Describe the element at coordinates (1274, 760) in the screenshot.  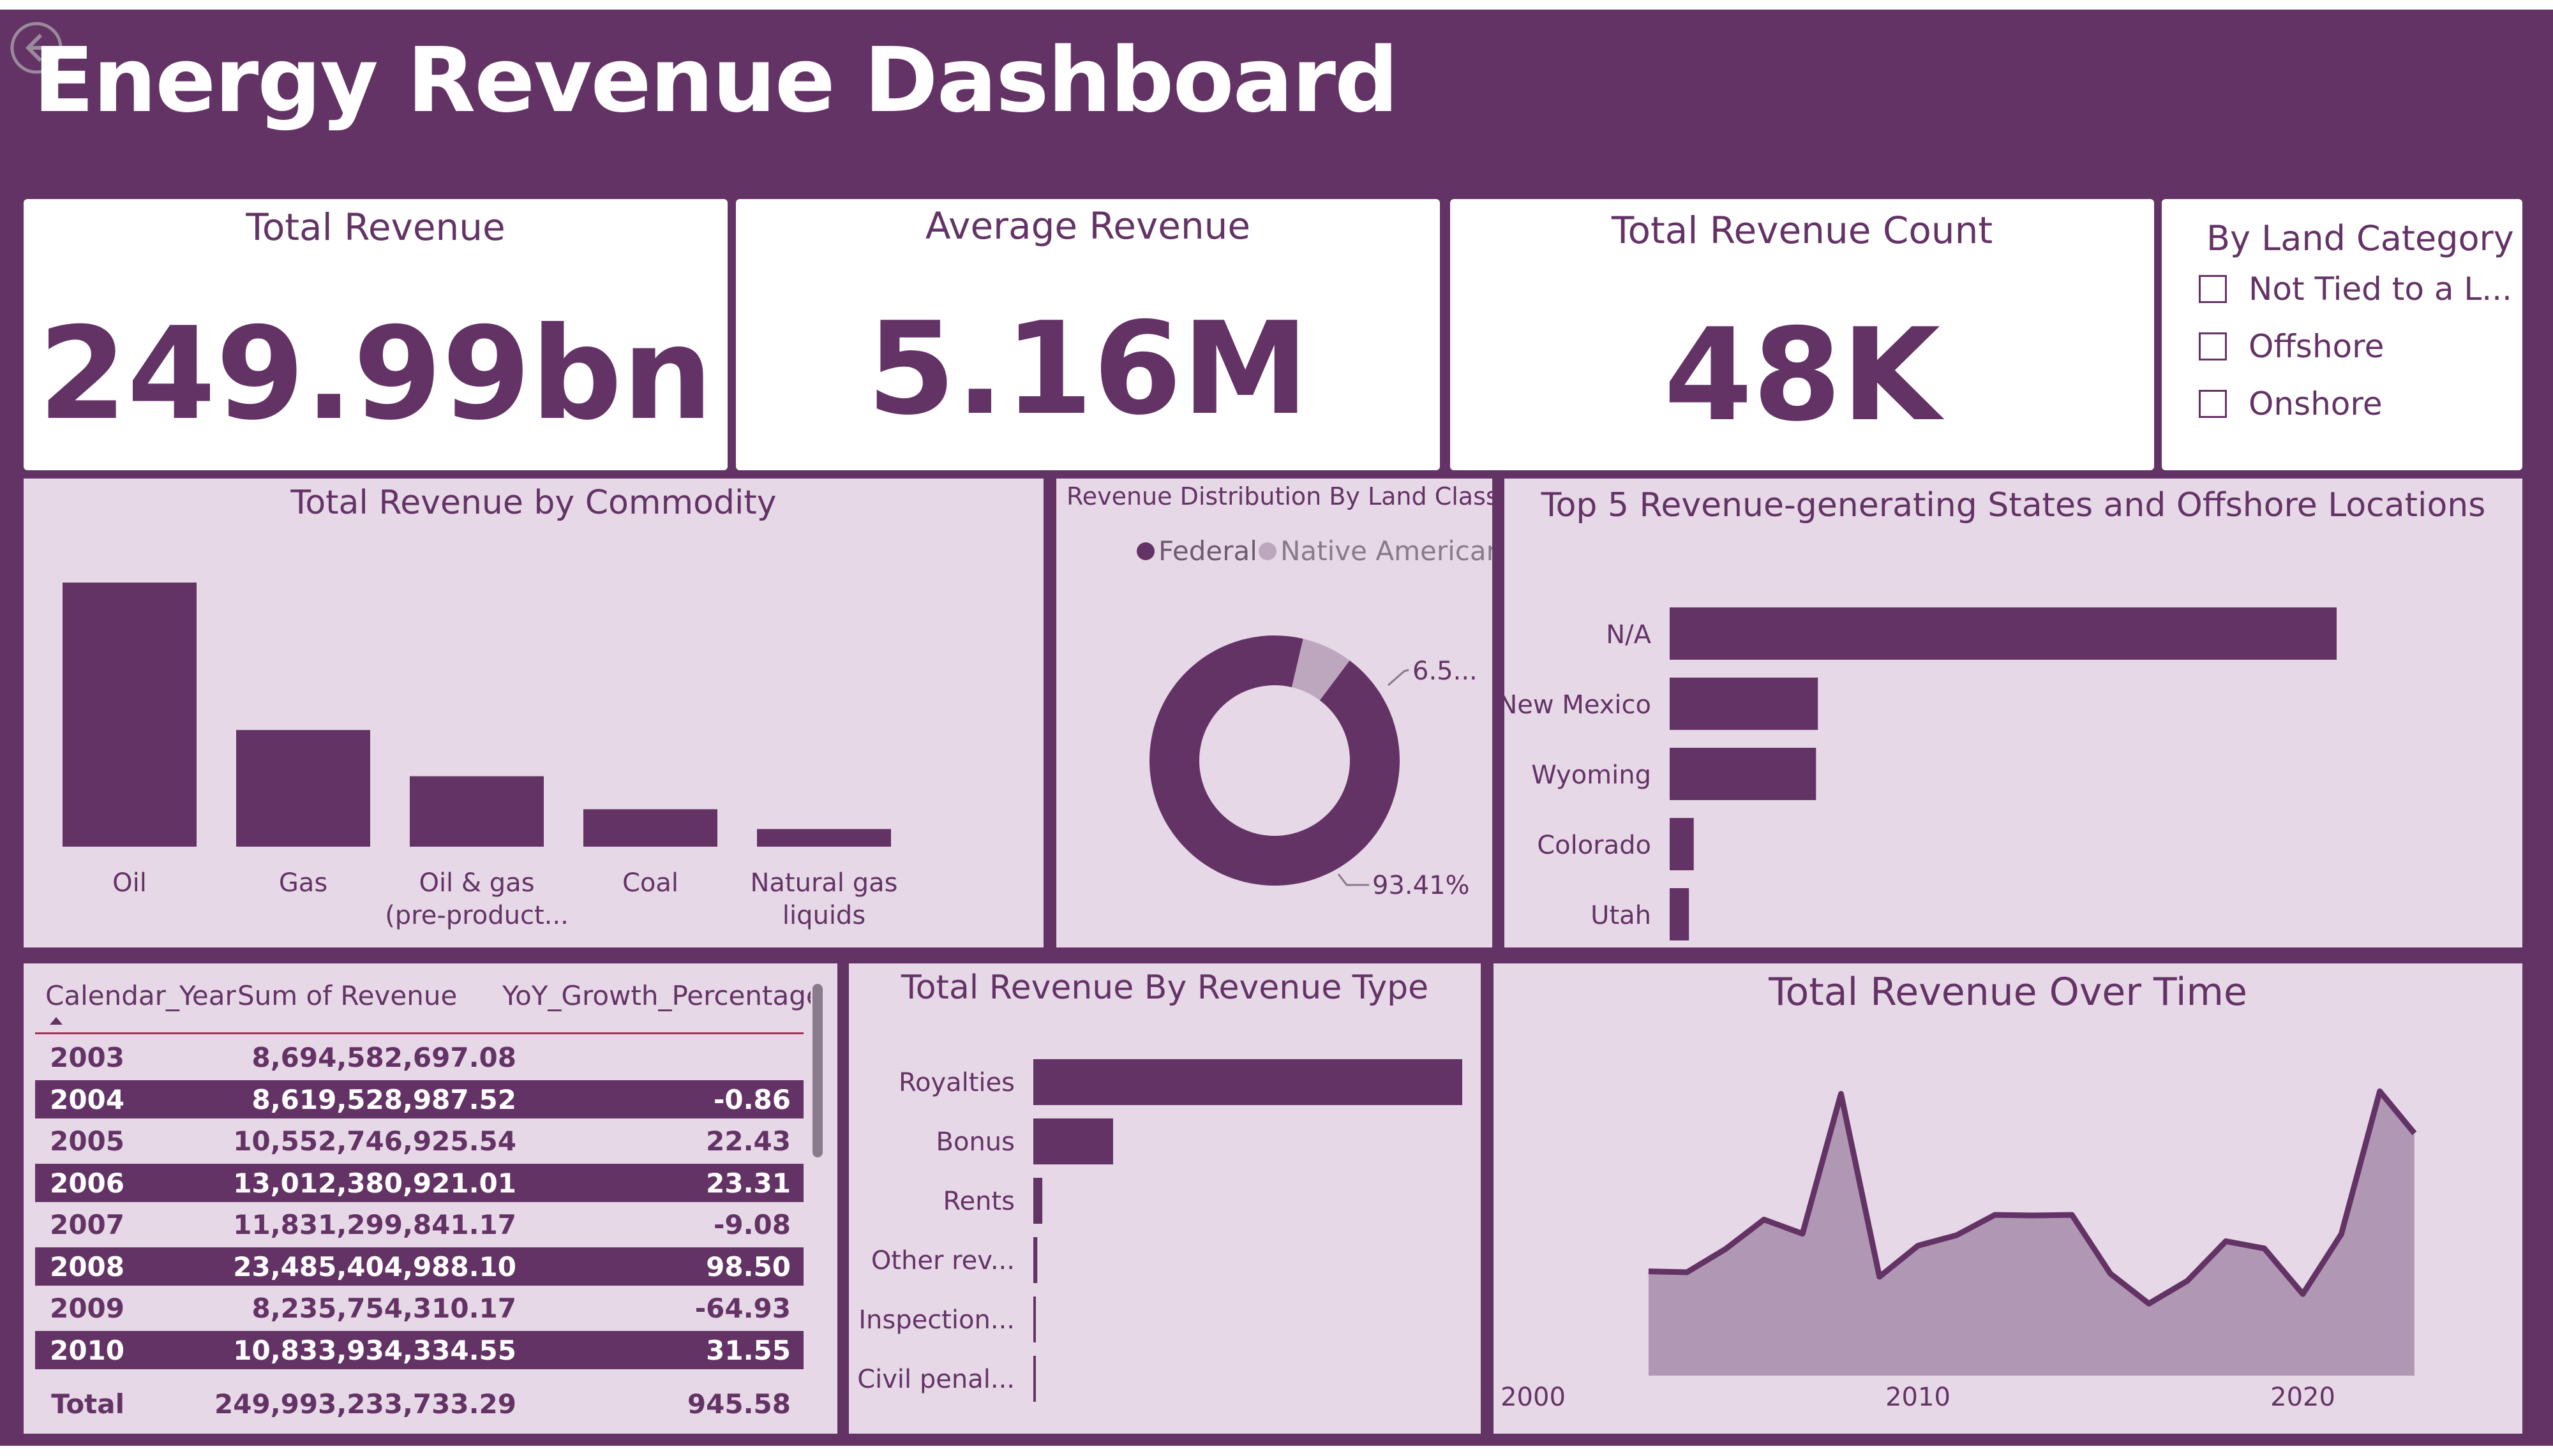
I see `donut-slice-federal` at that location.